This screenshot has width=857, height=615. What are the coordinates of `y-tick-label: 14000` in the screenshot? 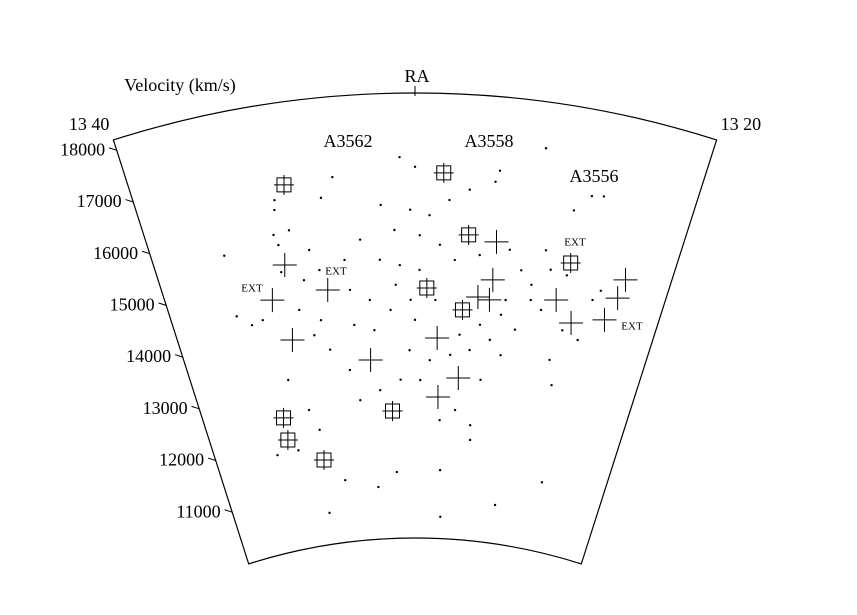 It's located at (148, 356).